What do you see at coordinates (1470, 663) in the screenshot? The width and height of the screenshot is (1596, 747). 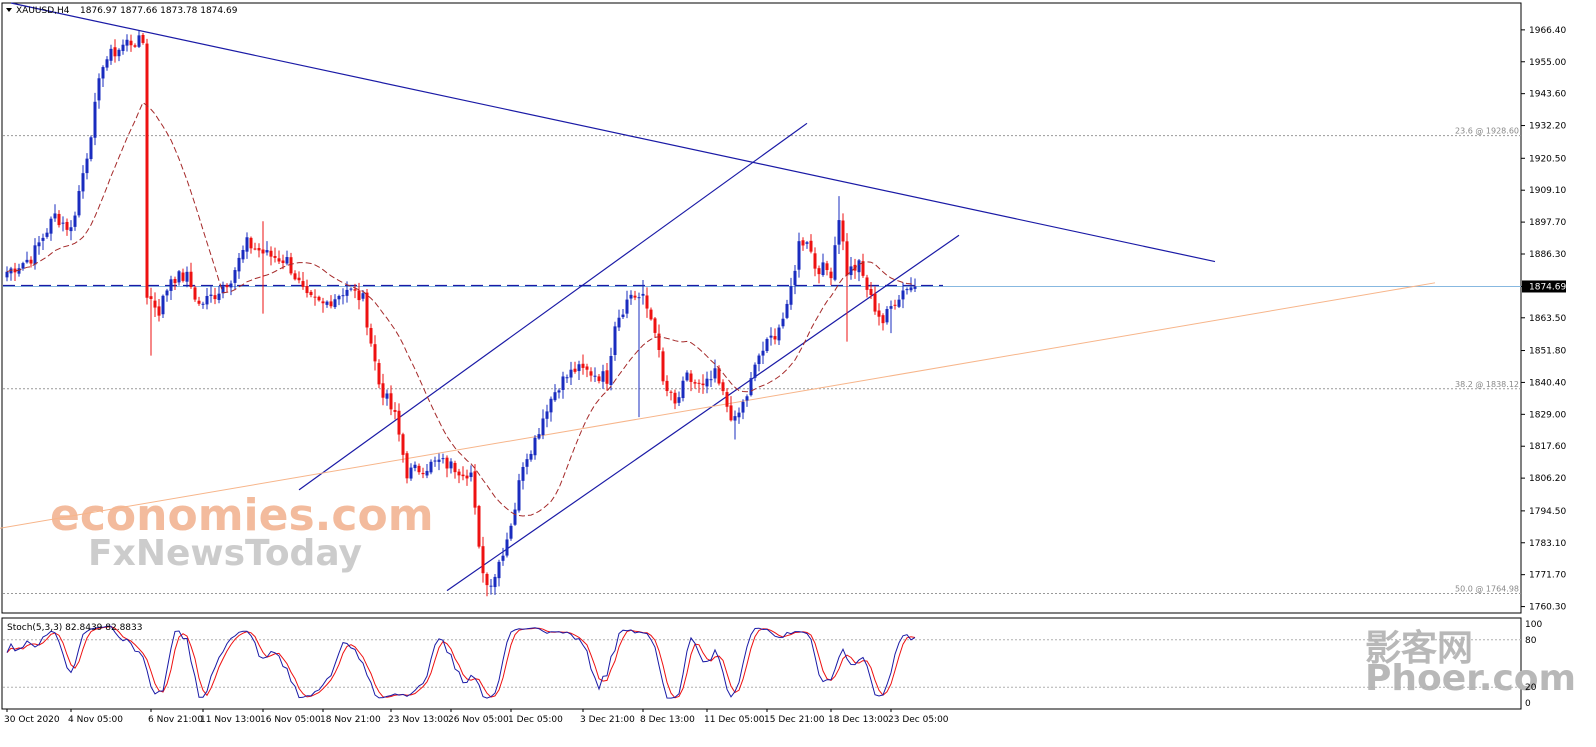 I see `watermark-phoer: 影客网 Phoer.com` at bounding box center [1470, 663].